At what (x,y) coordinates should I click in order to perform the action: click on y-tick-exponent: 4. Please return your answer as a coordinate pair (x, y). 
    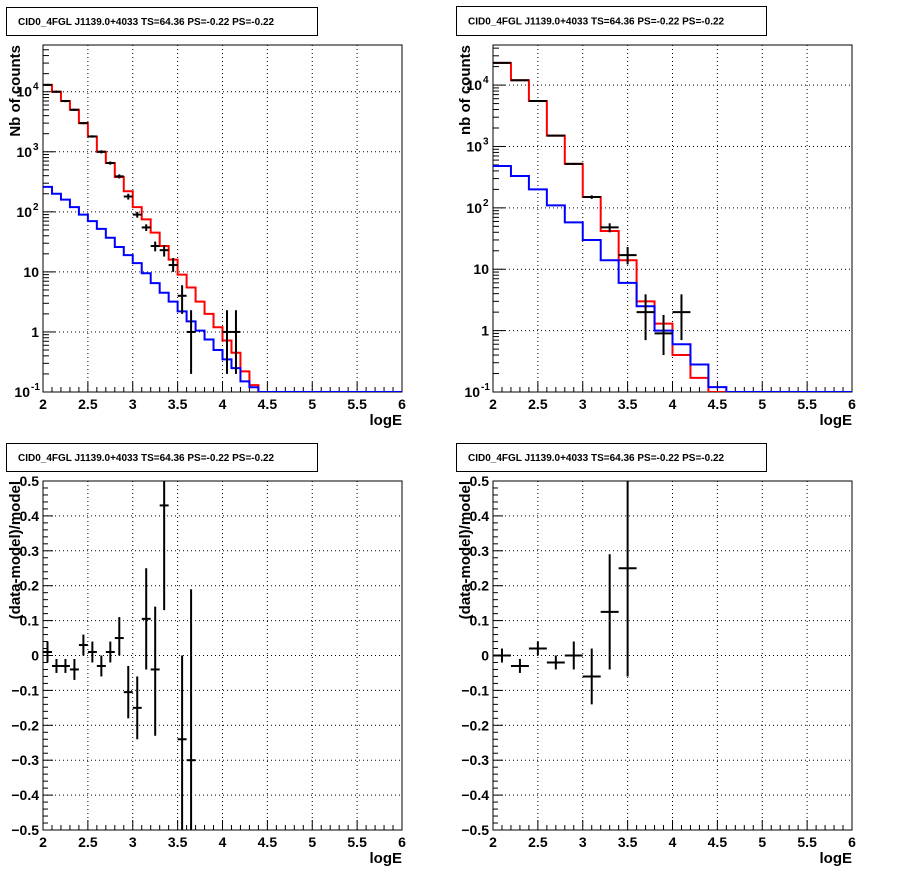
    Looking at the image, I should click on (36, 87).